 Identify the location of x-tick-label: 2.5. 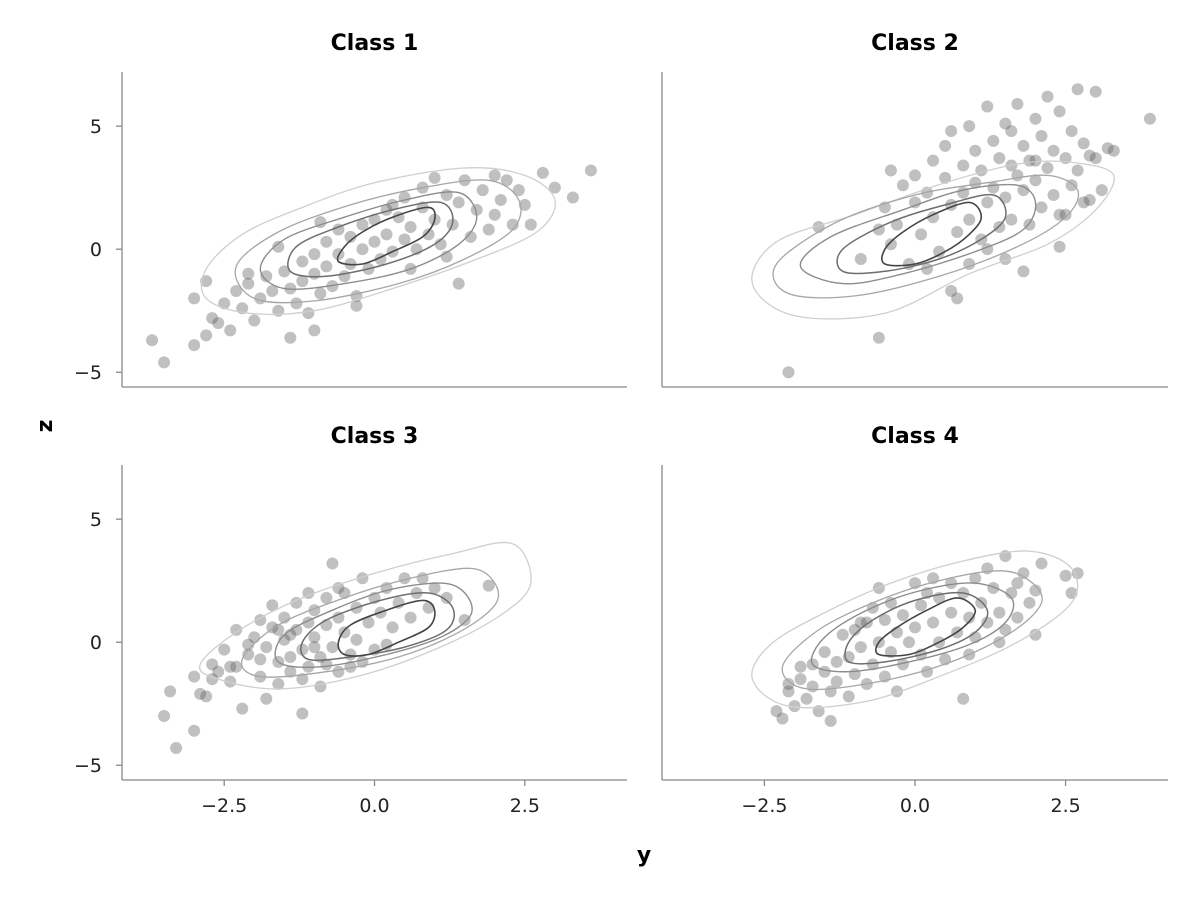
(1065, 806).